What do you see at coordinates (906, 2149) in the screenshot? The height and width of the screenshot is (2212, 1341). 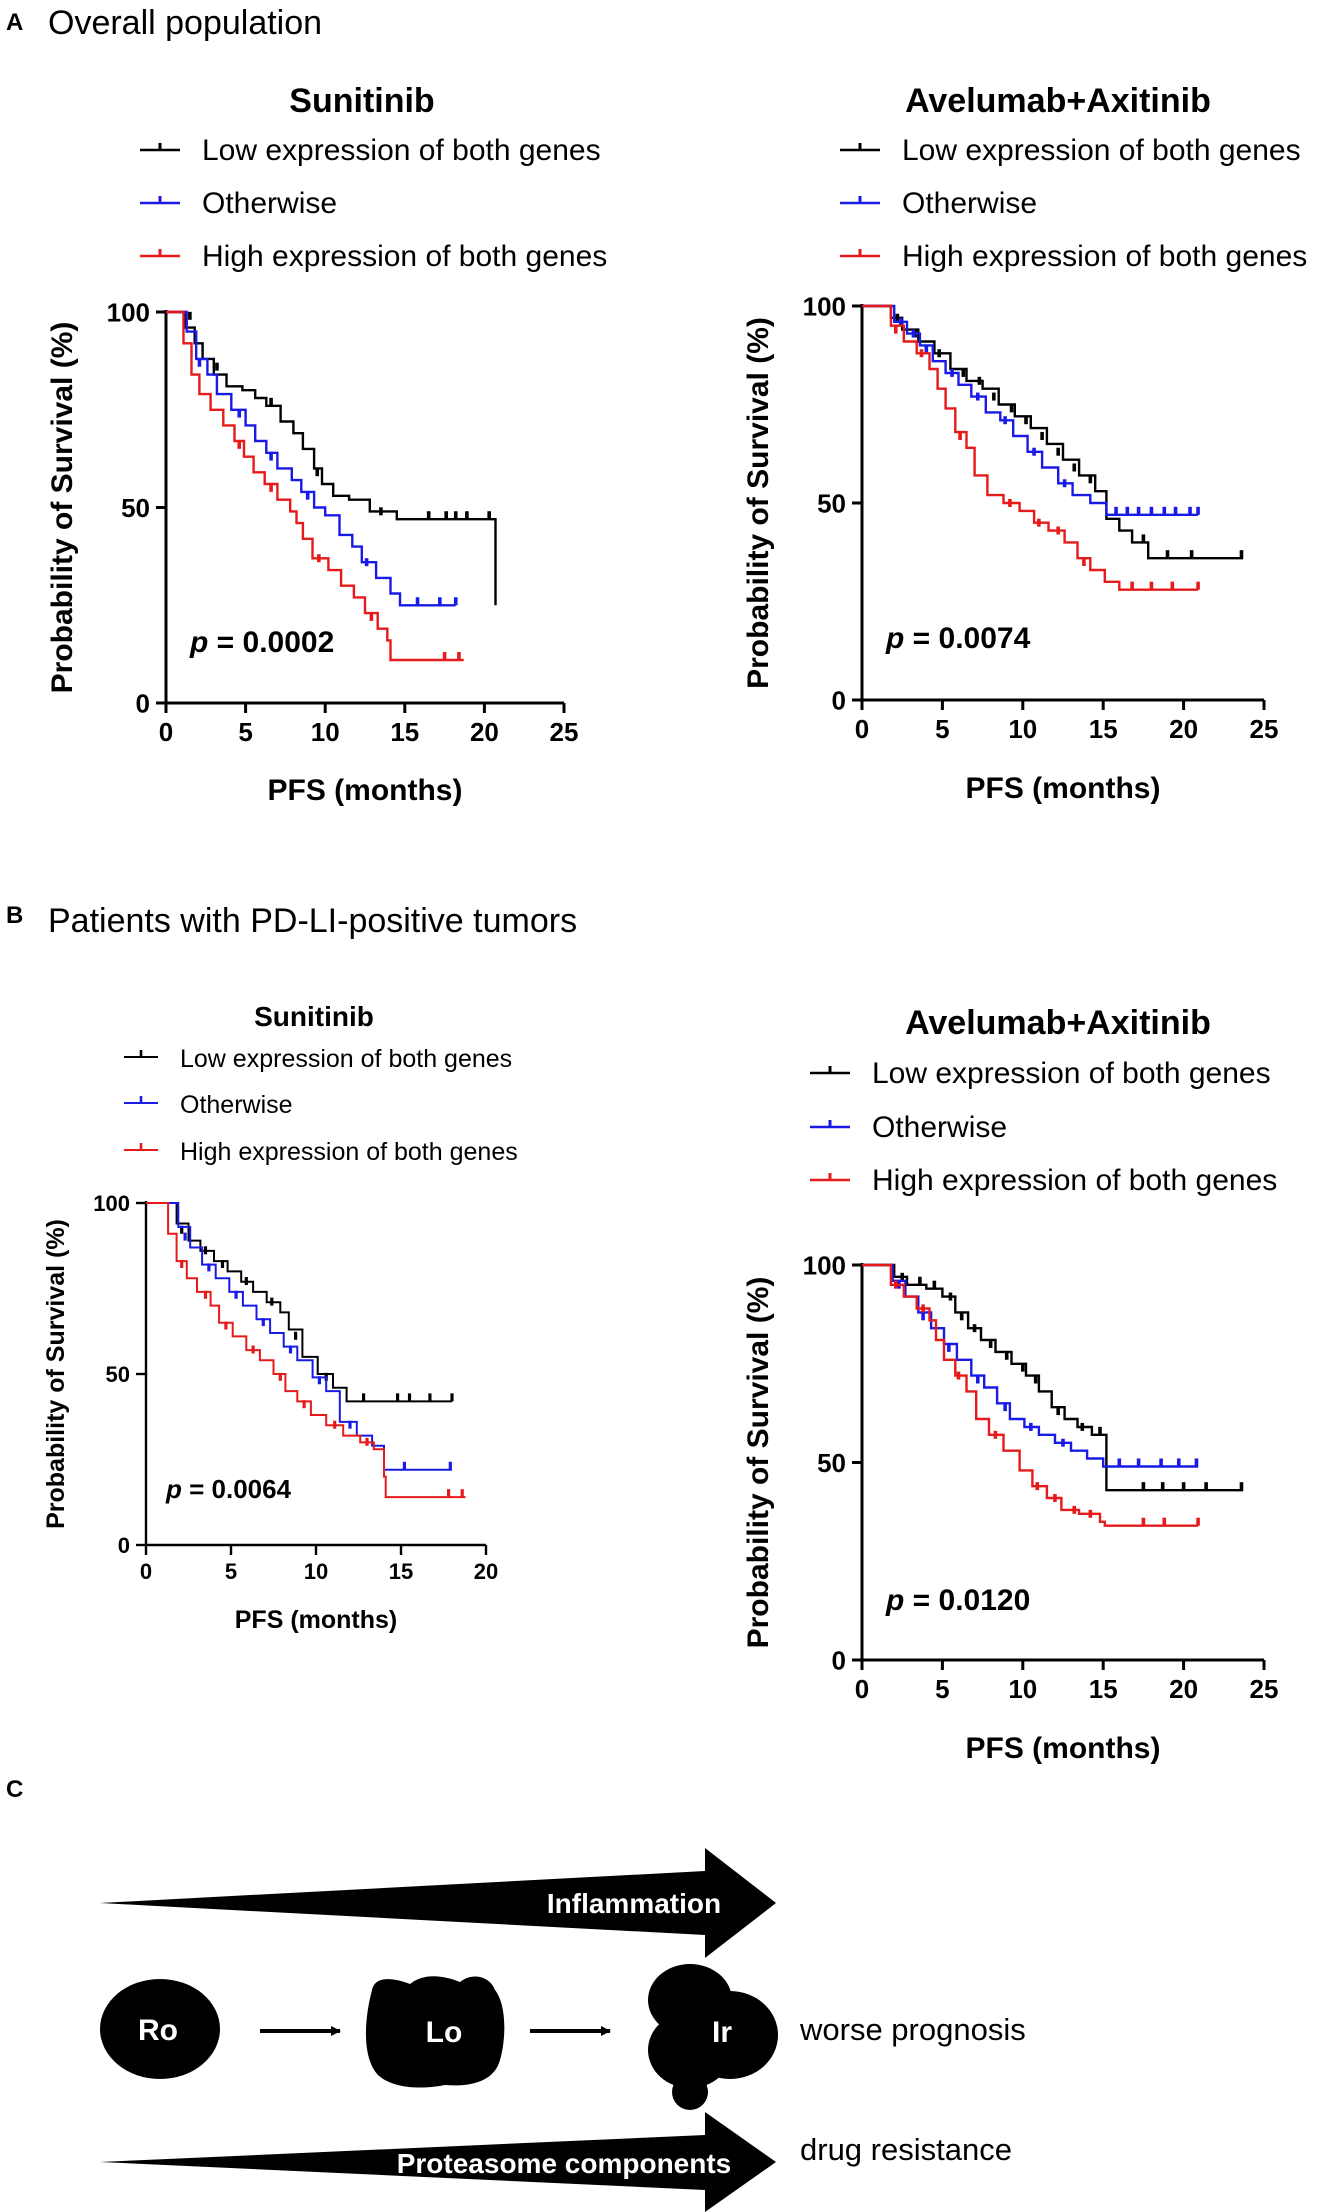 I see `outcome-drug-resistance: drug resistance` at bounding box center [906, 2149].